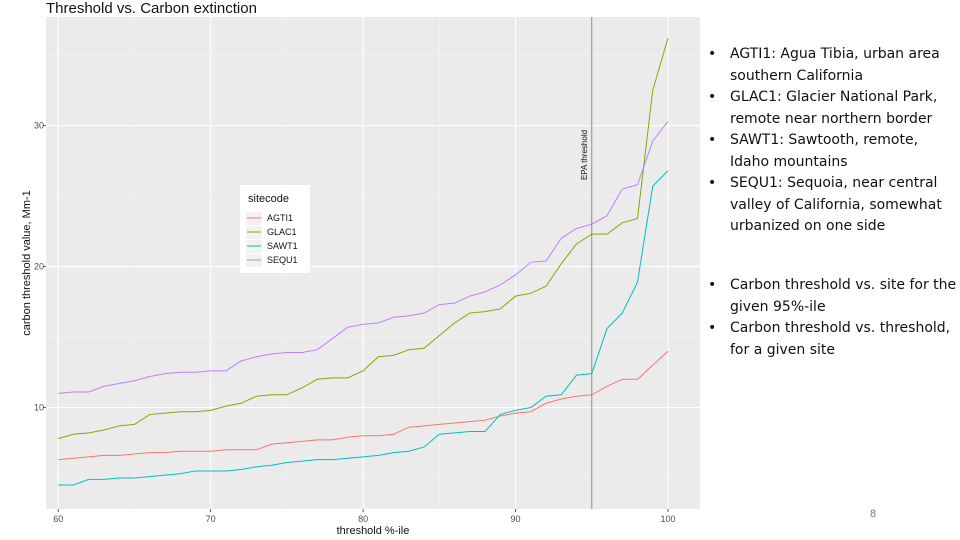 The width and height of the screenshot is (960, 540). What do you see at coordinates (282, 246) in the screenshot?
I see `legend-label-sawt1: SAWT1` at bounding box center [282, 246].